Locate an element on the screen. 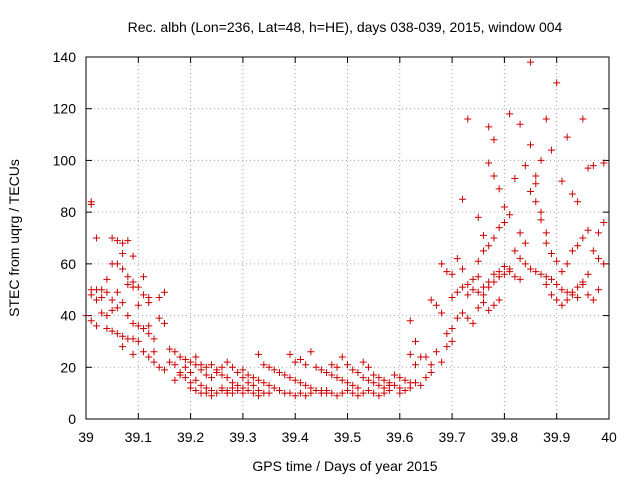 This screenshot has height=480, width=640. x-tick-label: 39.5 is located at coordinates (347, 437).